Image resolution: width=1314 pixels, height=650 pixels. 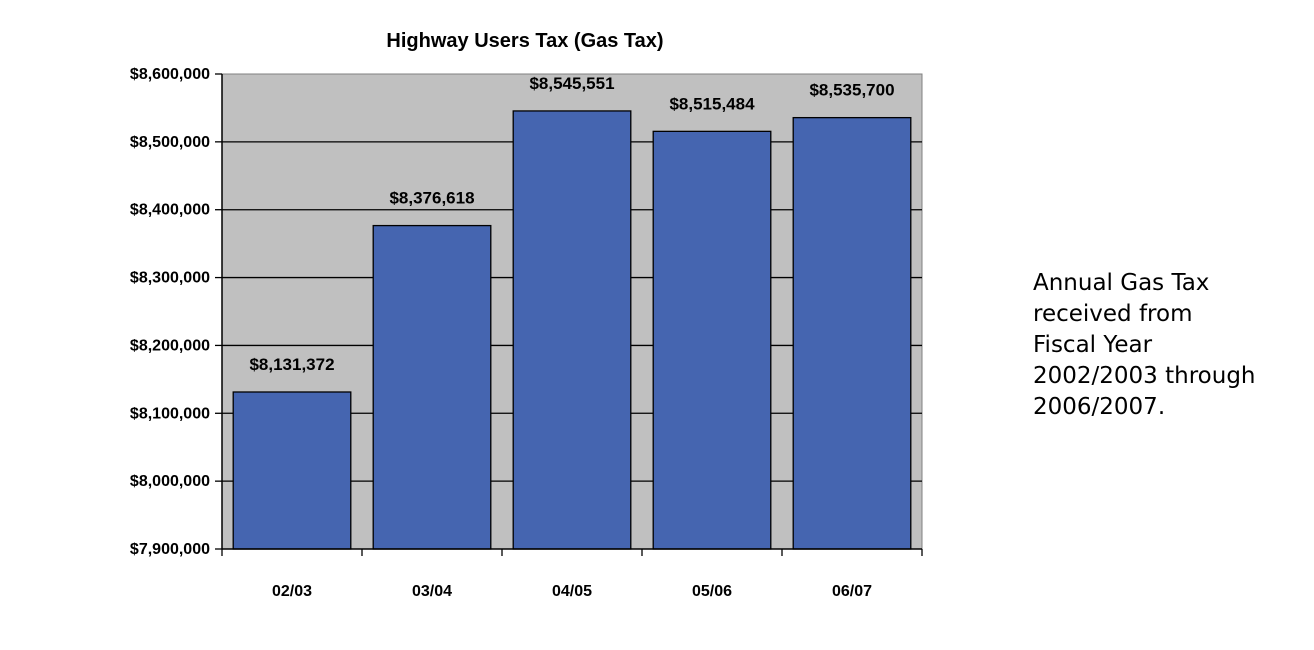 What do you see at coordinates (170, 210) in the screenshot?
I see `y-tick-label: $8,400,000` at bounding box center [170, 210].